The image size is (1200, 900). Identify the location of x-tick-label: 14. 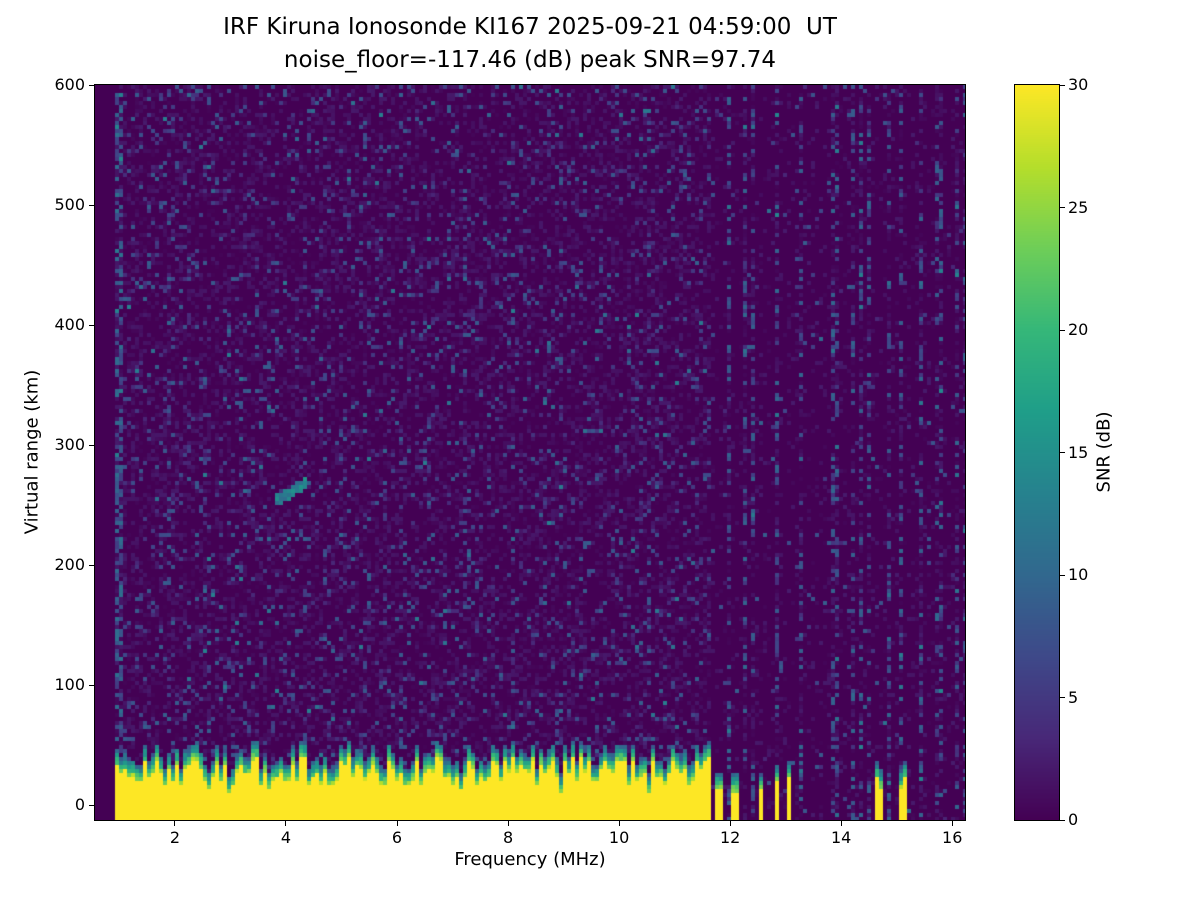
(841, 837).